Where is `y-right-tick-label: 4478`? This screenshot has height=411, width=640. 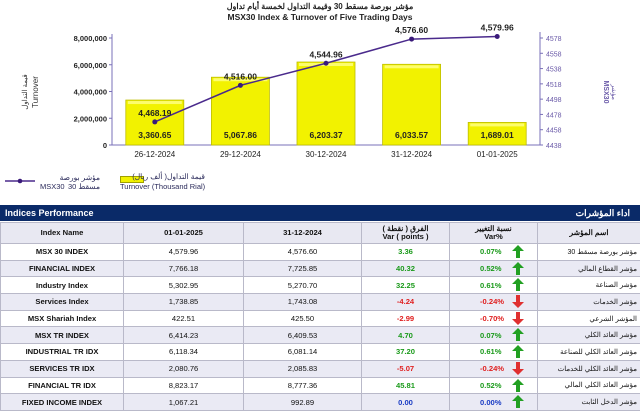 y-right-tick-label: 4478 is located at coordinates (554, 115).